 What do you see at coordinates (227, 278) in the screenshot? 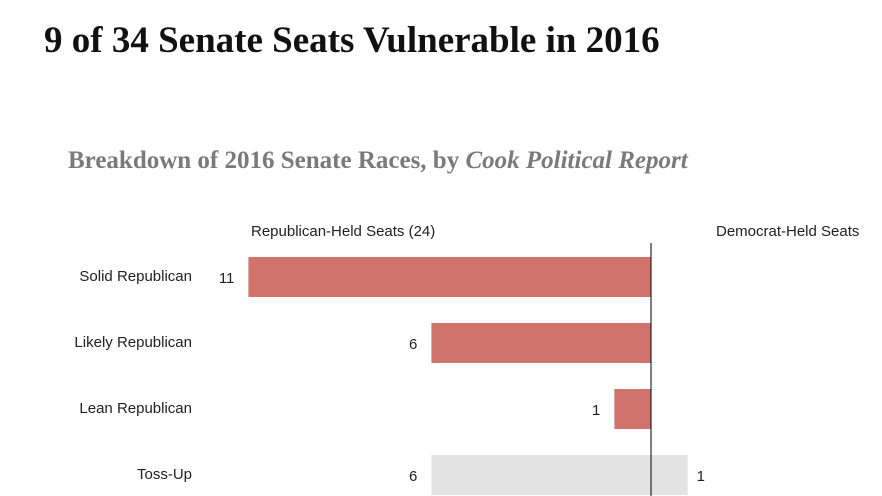
I see `value-label: 11` at bounding box center [227, 278].